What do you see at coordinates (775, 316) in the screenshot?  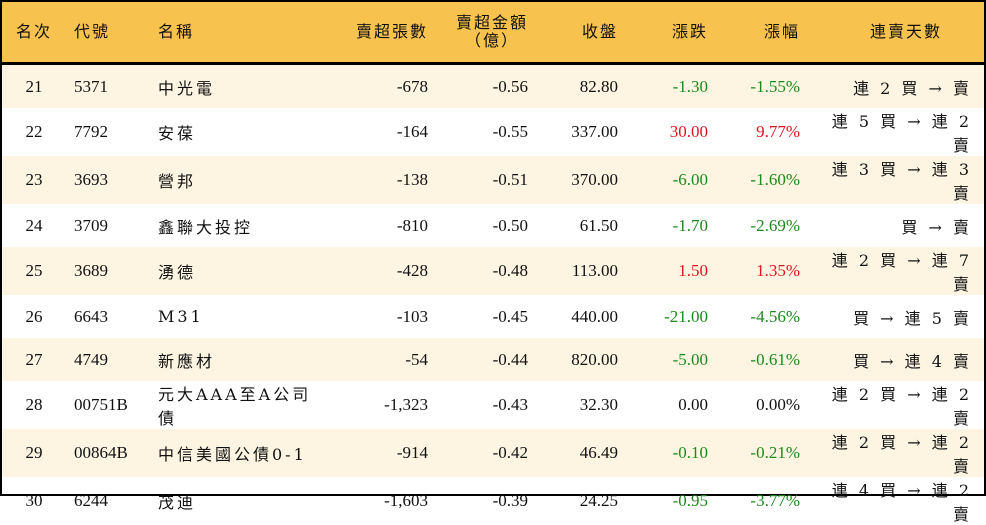 I see `cell-change-pct: -4.56%` at bounding box center [775, 316].